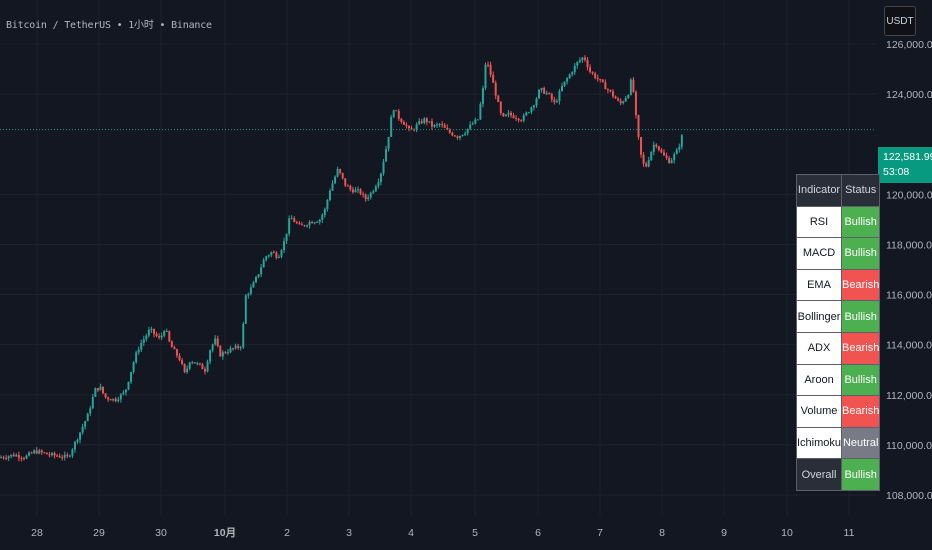  I want to click on price-tick-label: 120,000.00, so click(909, 195).